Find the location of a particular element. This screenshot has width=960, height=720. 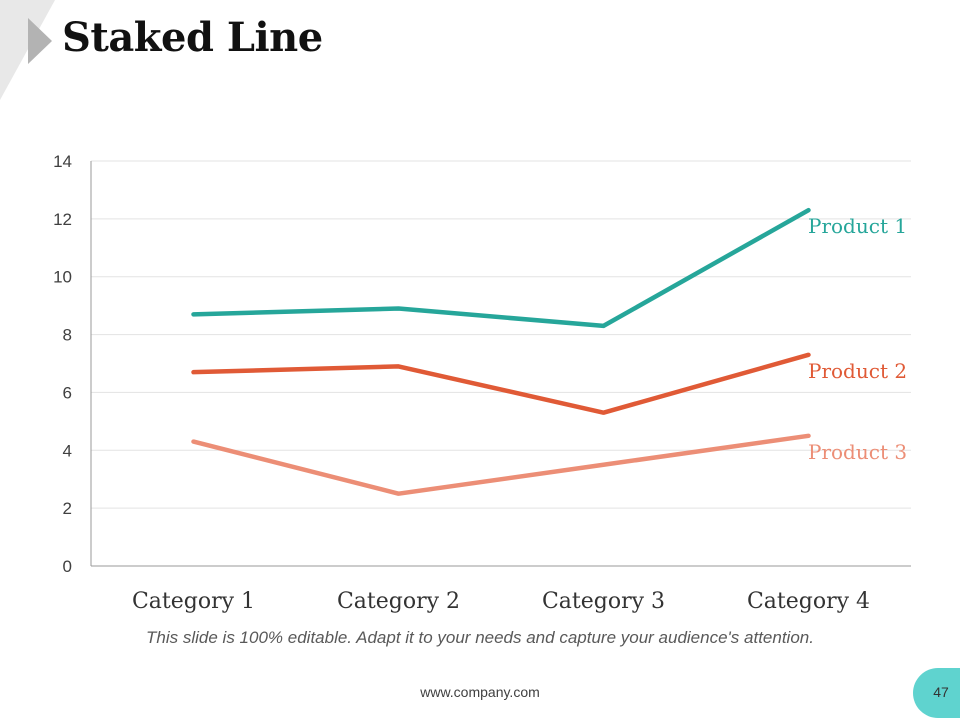

footer-url: www.company.com is located at coordinates (480, 692).